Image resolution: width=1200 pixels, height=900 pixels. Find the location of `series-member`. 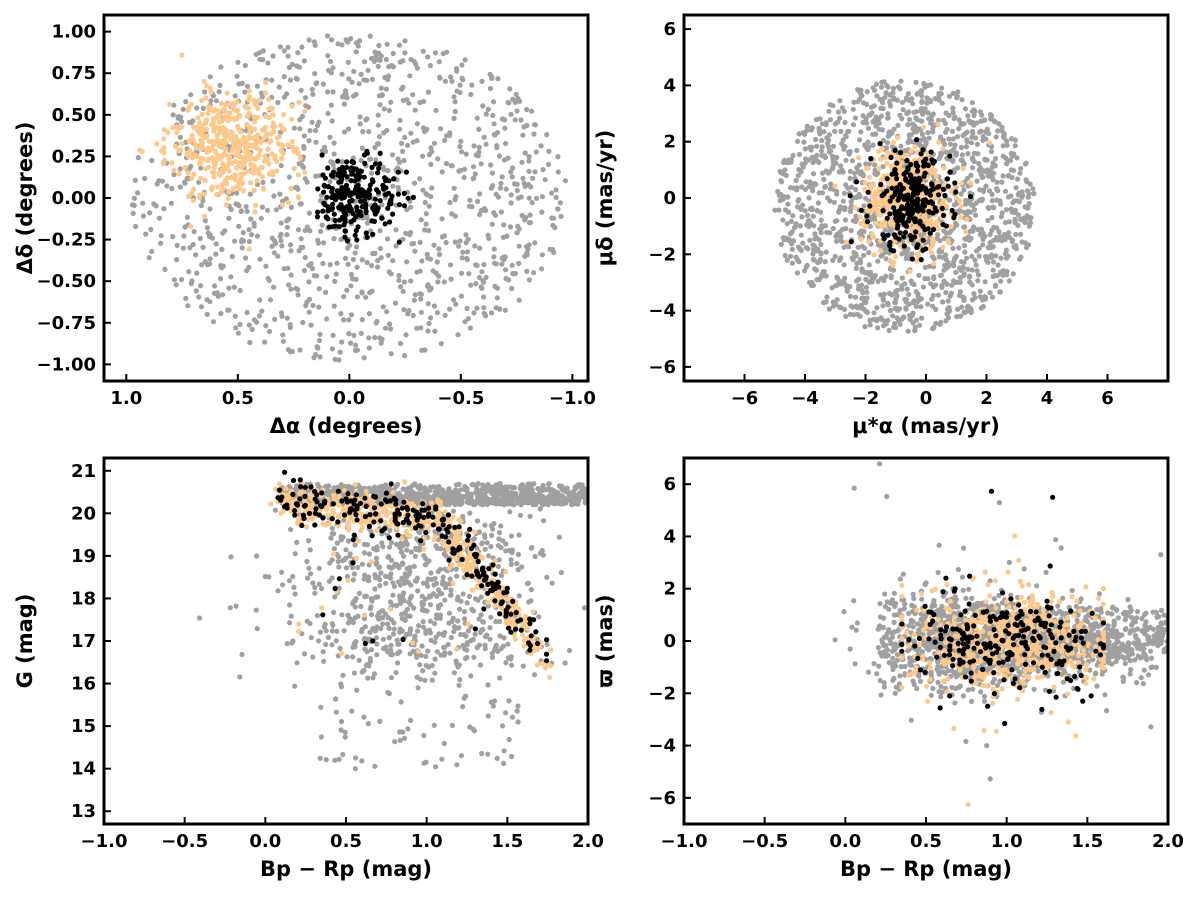

series-member is located at coordinates (365, 196).